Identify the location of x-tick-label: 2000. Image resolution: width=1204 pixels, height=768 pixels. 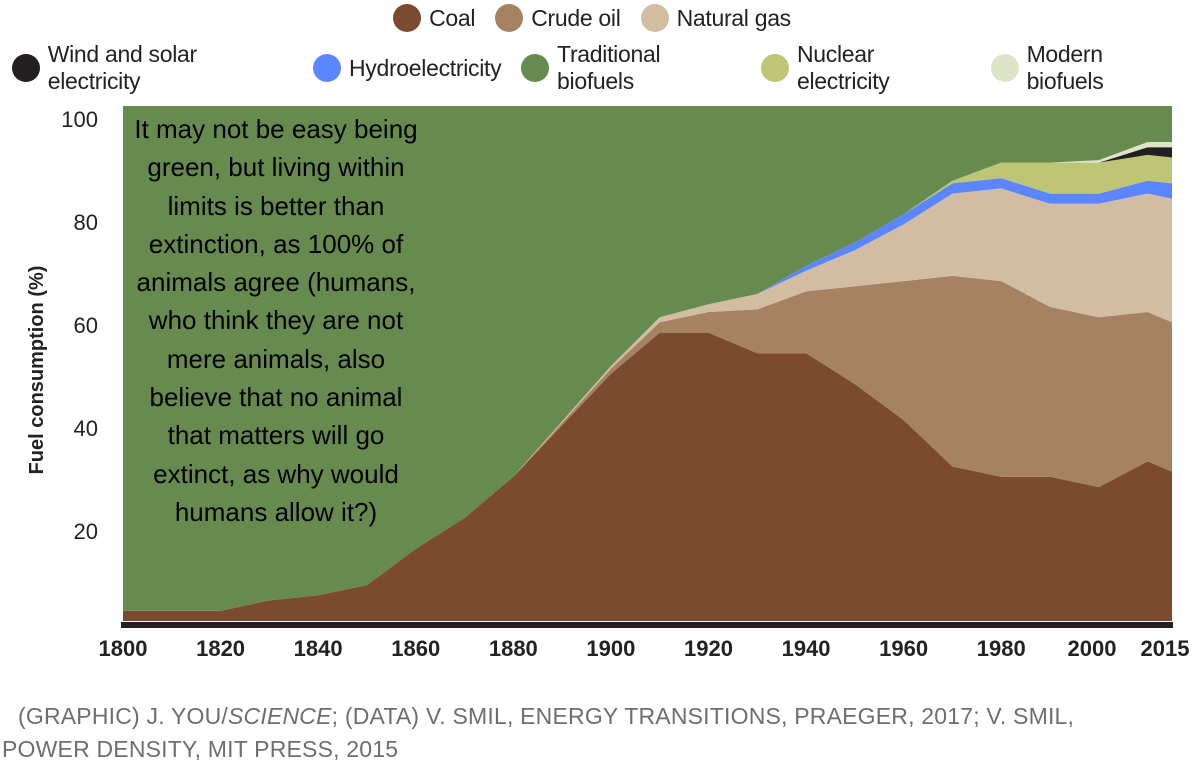
(1092, 648).